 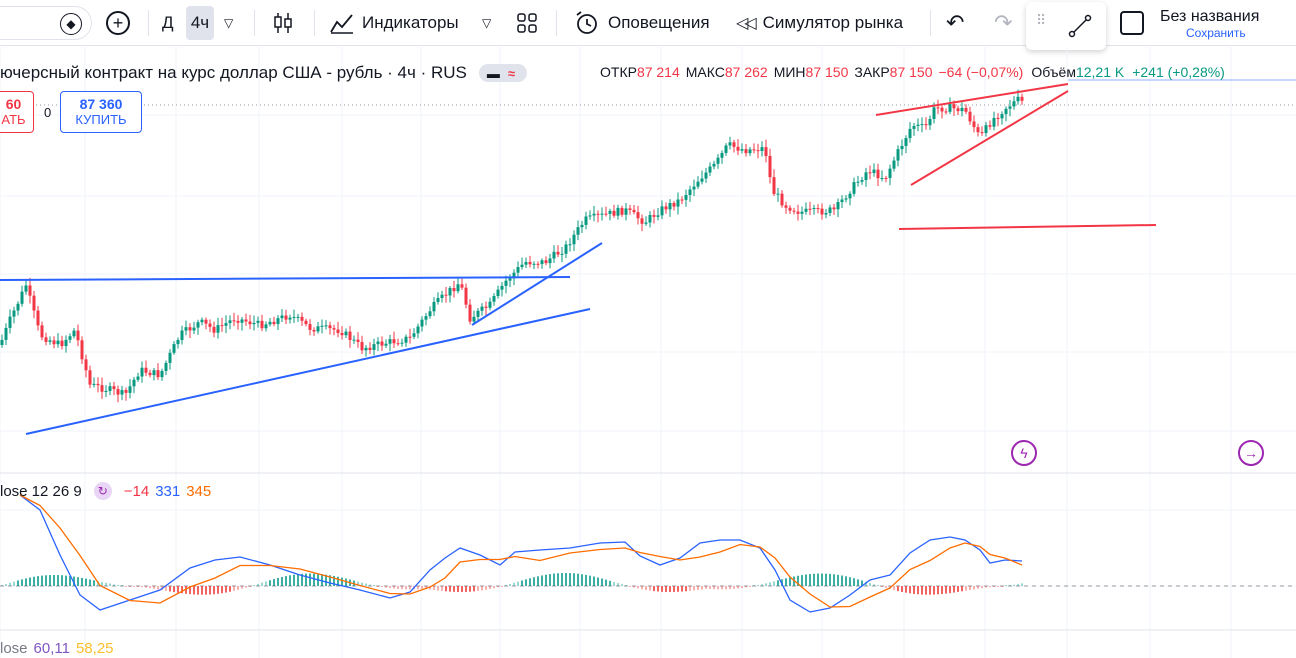 What do you see at coordinates (118, 23) in the screenshot?
I see `compare-button: +` at bounding box center [118, 23].